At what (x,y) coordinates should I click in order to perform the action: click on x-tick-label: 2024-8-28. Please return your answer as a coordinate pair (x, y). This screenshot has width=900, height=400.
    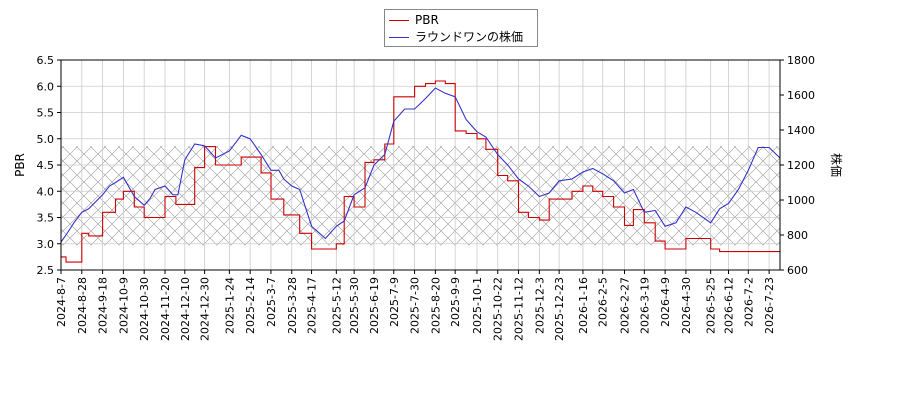
    Looking at the image, I should click on (82, 305).